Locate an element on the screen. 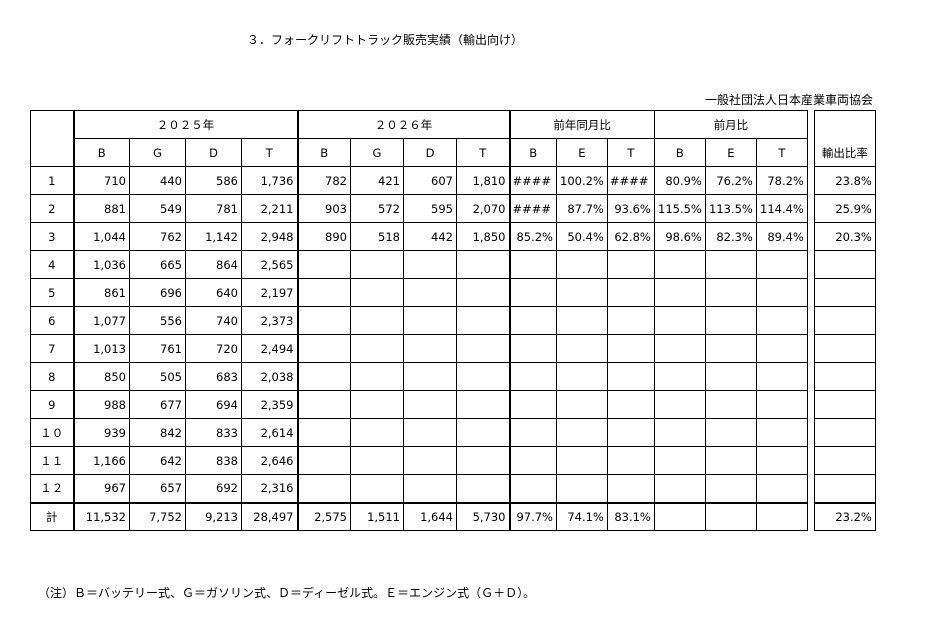 The height and width of the screenshot is (623, 950). cell: 440 is located at coordinates (157, 180).